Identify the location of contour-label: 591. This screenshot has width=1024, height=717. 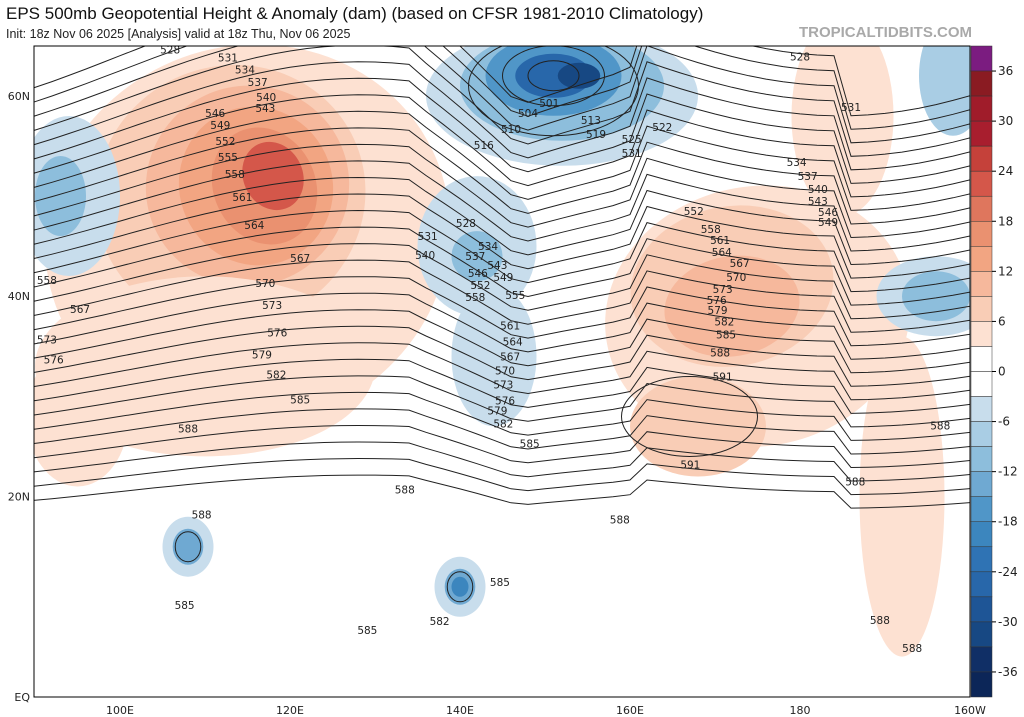
(690, 466).